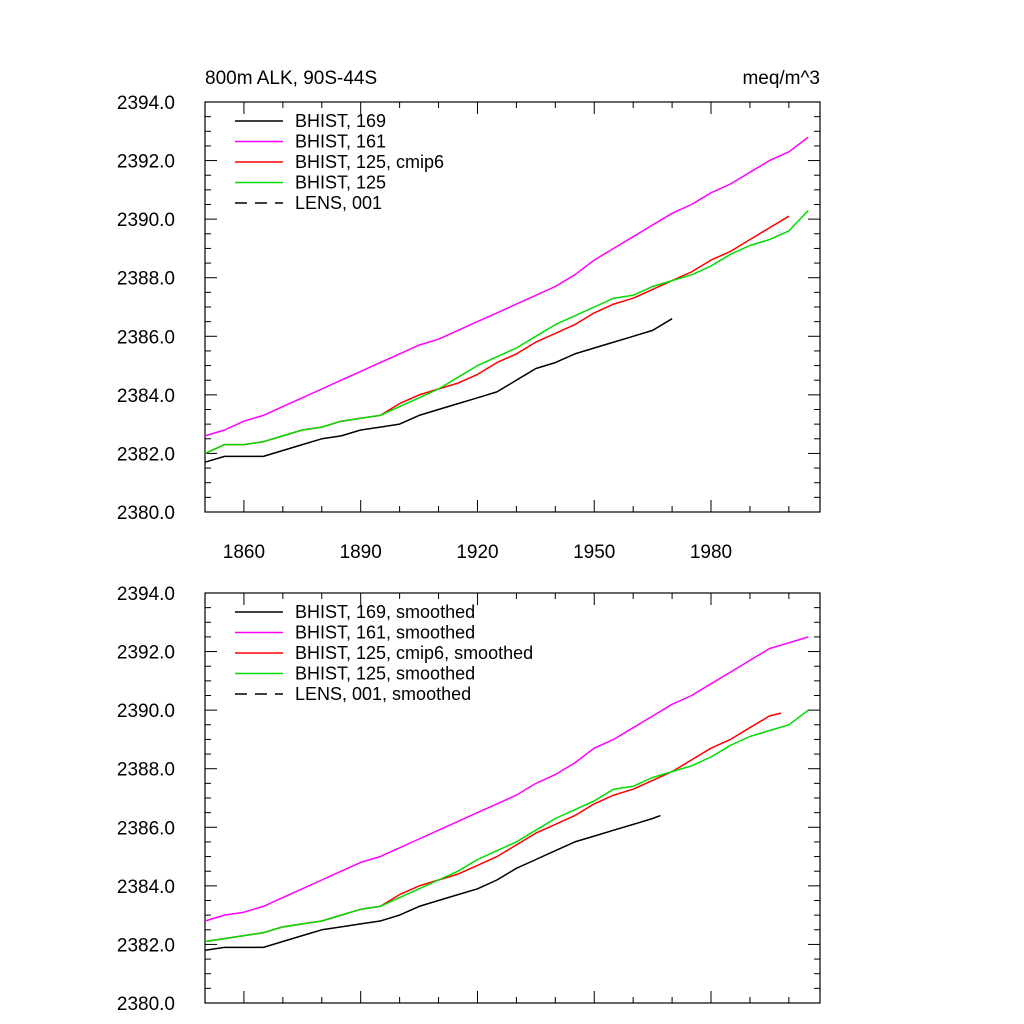 The image size is (1024, 1024). I want to click on p1-legend-label-0: BHIST, 169, smoothed, so click(385, 612).